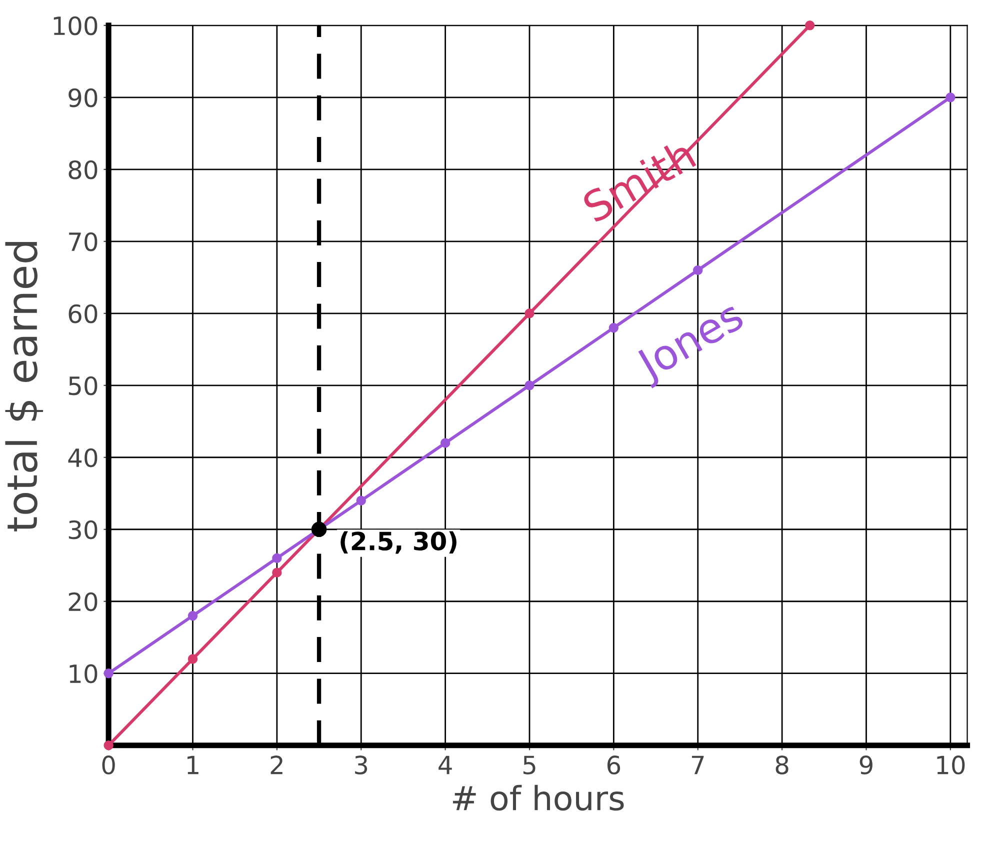 This screenshot has width=987, height=847. What do you see at coordinates (83, 170) in the screenshot?
I see `y-tick-label: 80` at bounding box center [83, 170].